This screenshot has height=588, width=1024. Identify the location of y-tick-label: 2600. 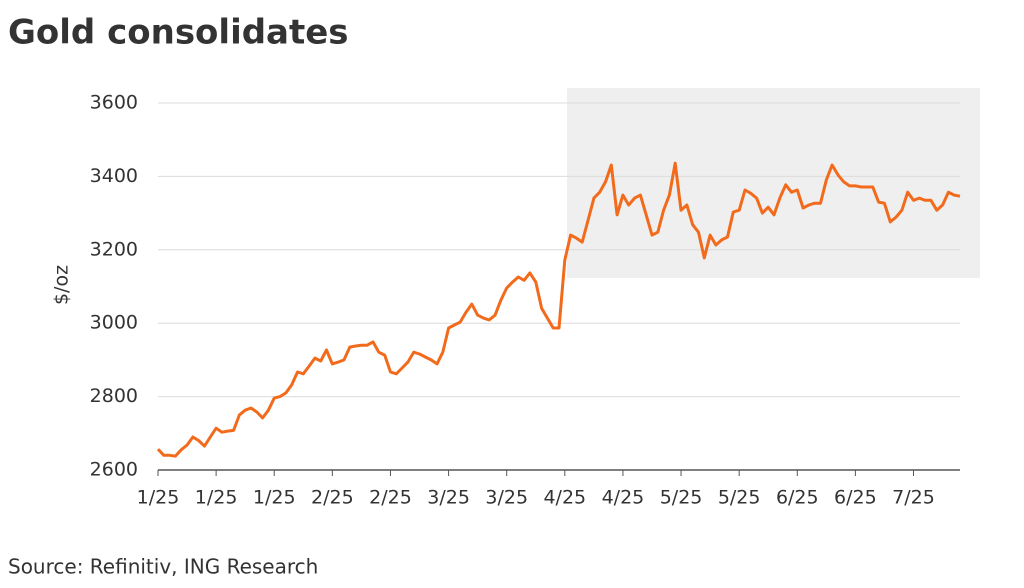
(114, 470).